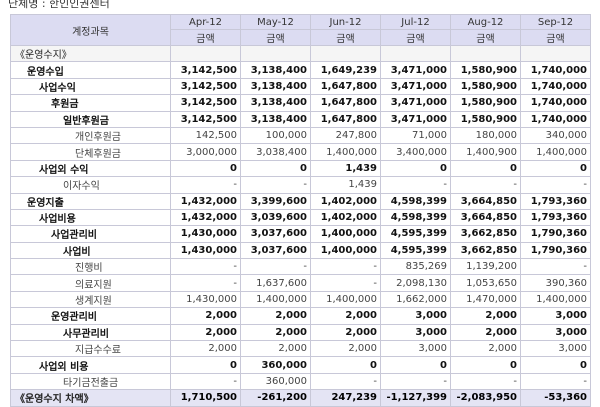 The height and width of the screenshot is (407, 600). Describe the element at coordinates (275, 283) in the screenshot. I see `amount-cell: 1,637,600` at that location.